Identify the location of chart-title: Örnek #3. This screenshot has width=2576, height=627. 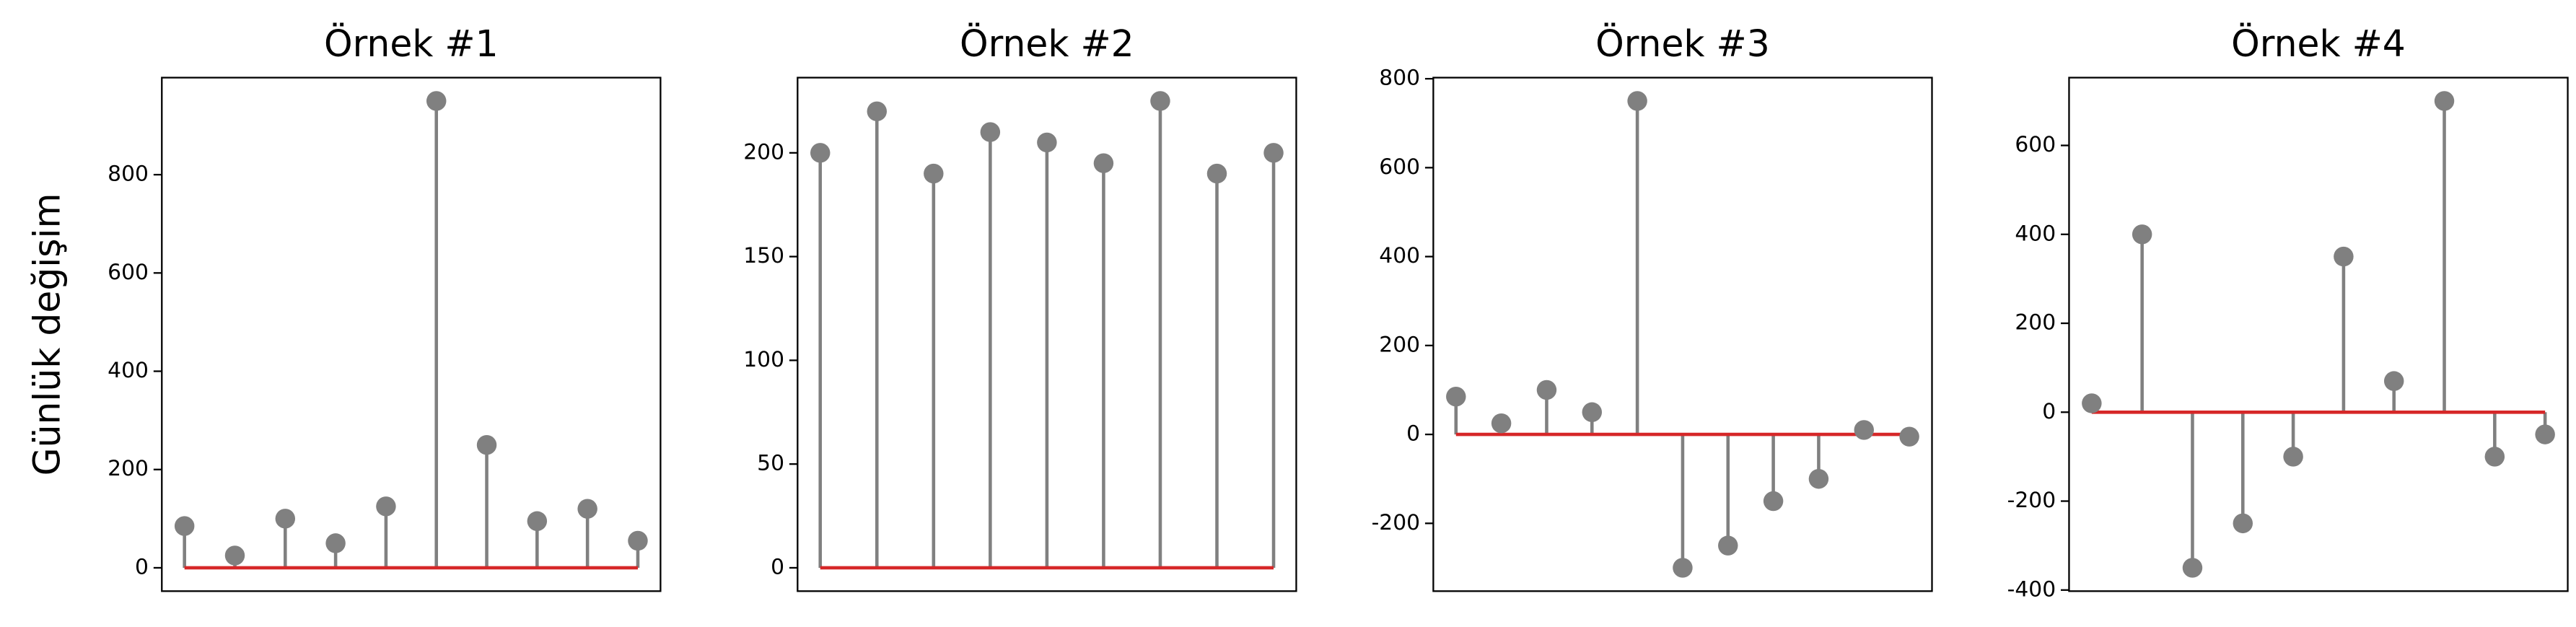
(1682, 43).